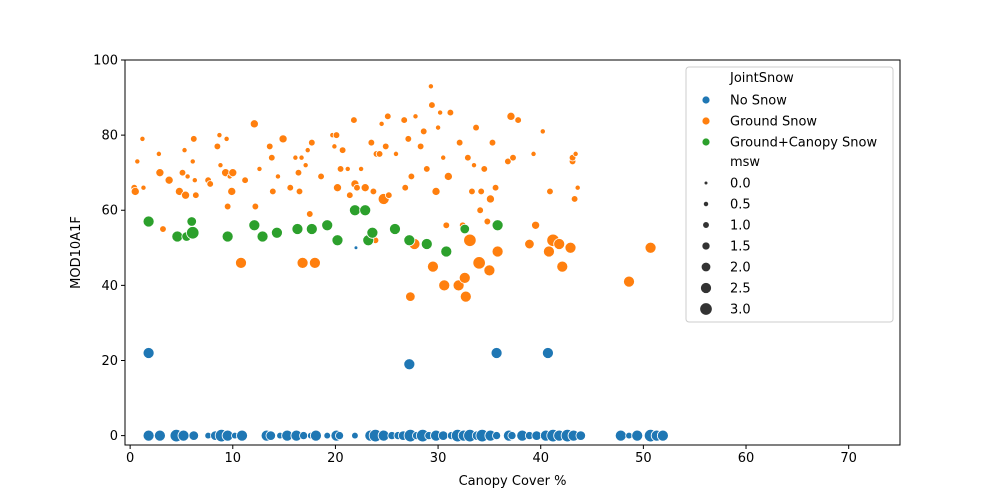 This screenshot has height=500, width=1000. I want to click on legend-size-label: 1.0, so click(740, 226).